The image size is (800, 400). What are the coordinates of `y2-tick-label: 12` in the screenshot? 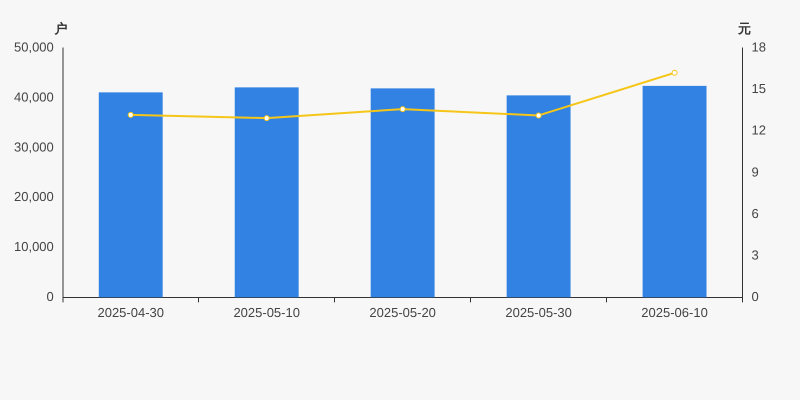 It's located at (759, 130).